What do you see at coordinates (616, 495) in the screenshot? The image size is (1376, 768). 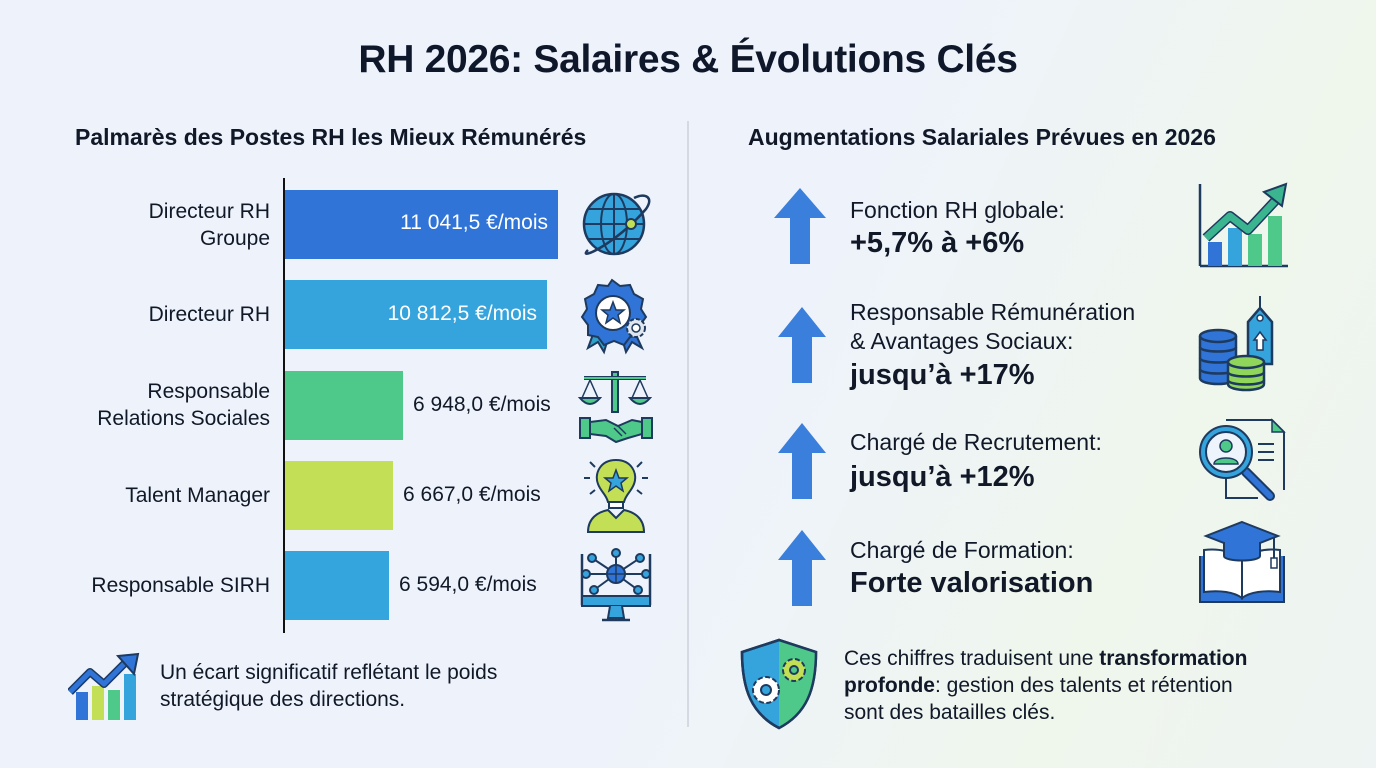 I see `lightbulb-person-icon` at bounding box center [616, 495].